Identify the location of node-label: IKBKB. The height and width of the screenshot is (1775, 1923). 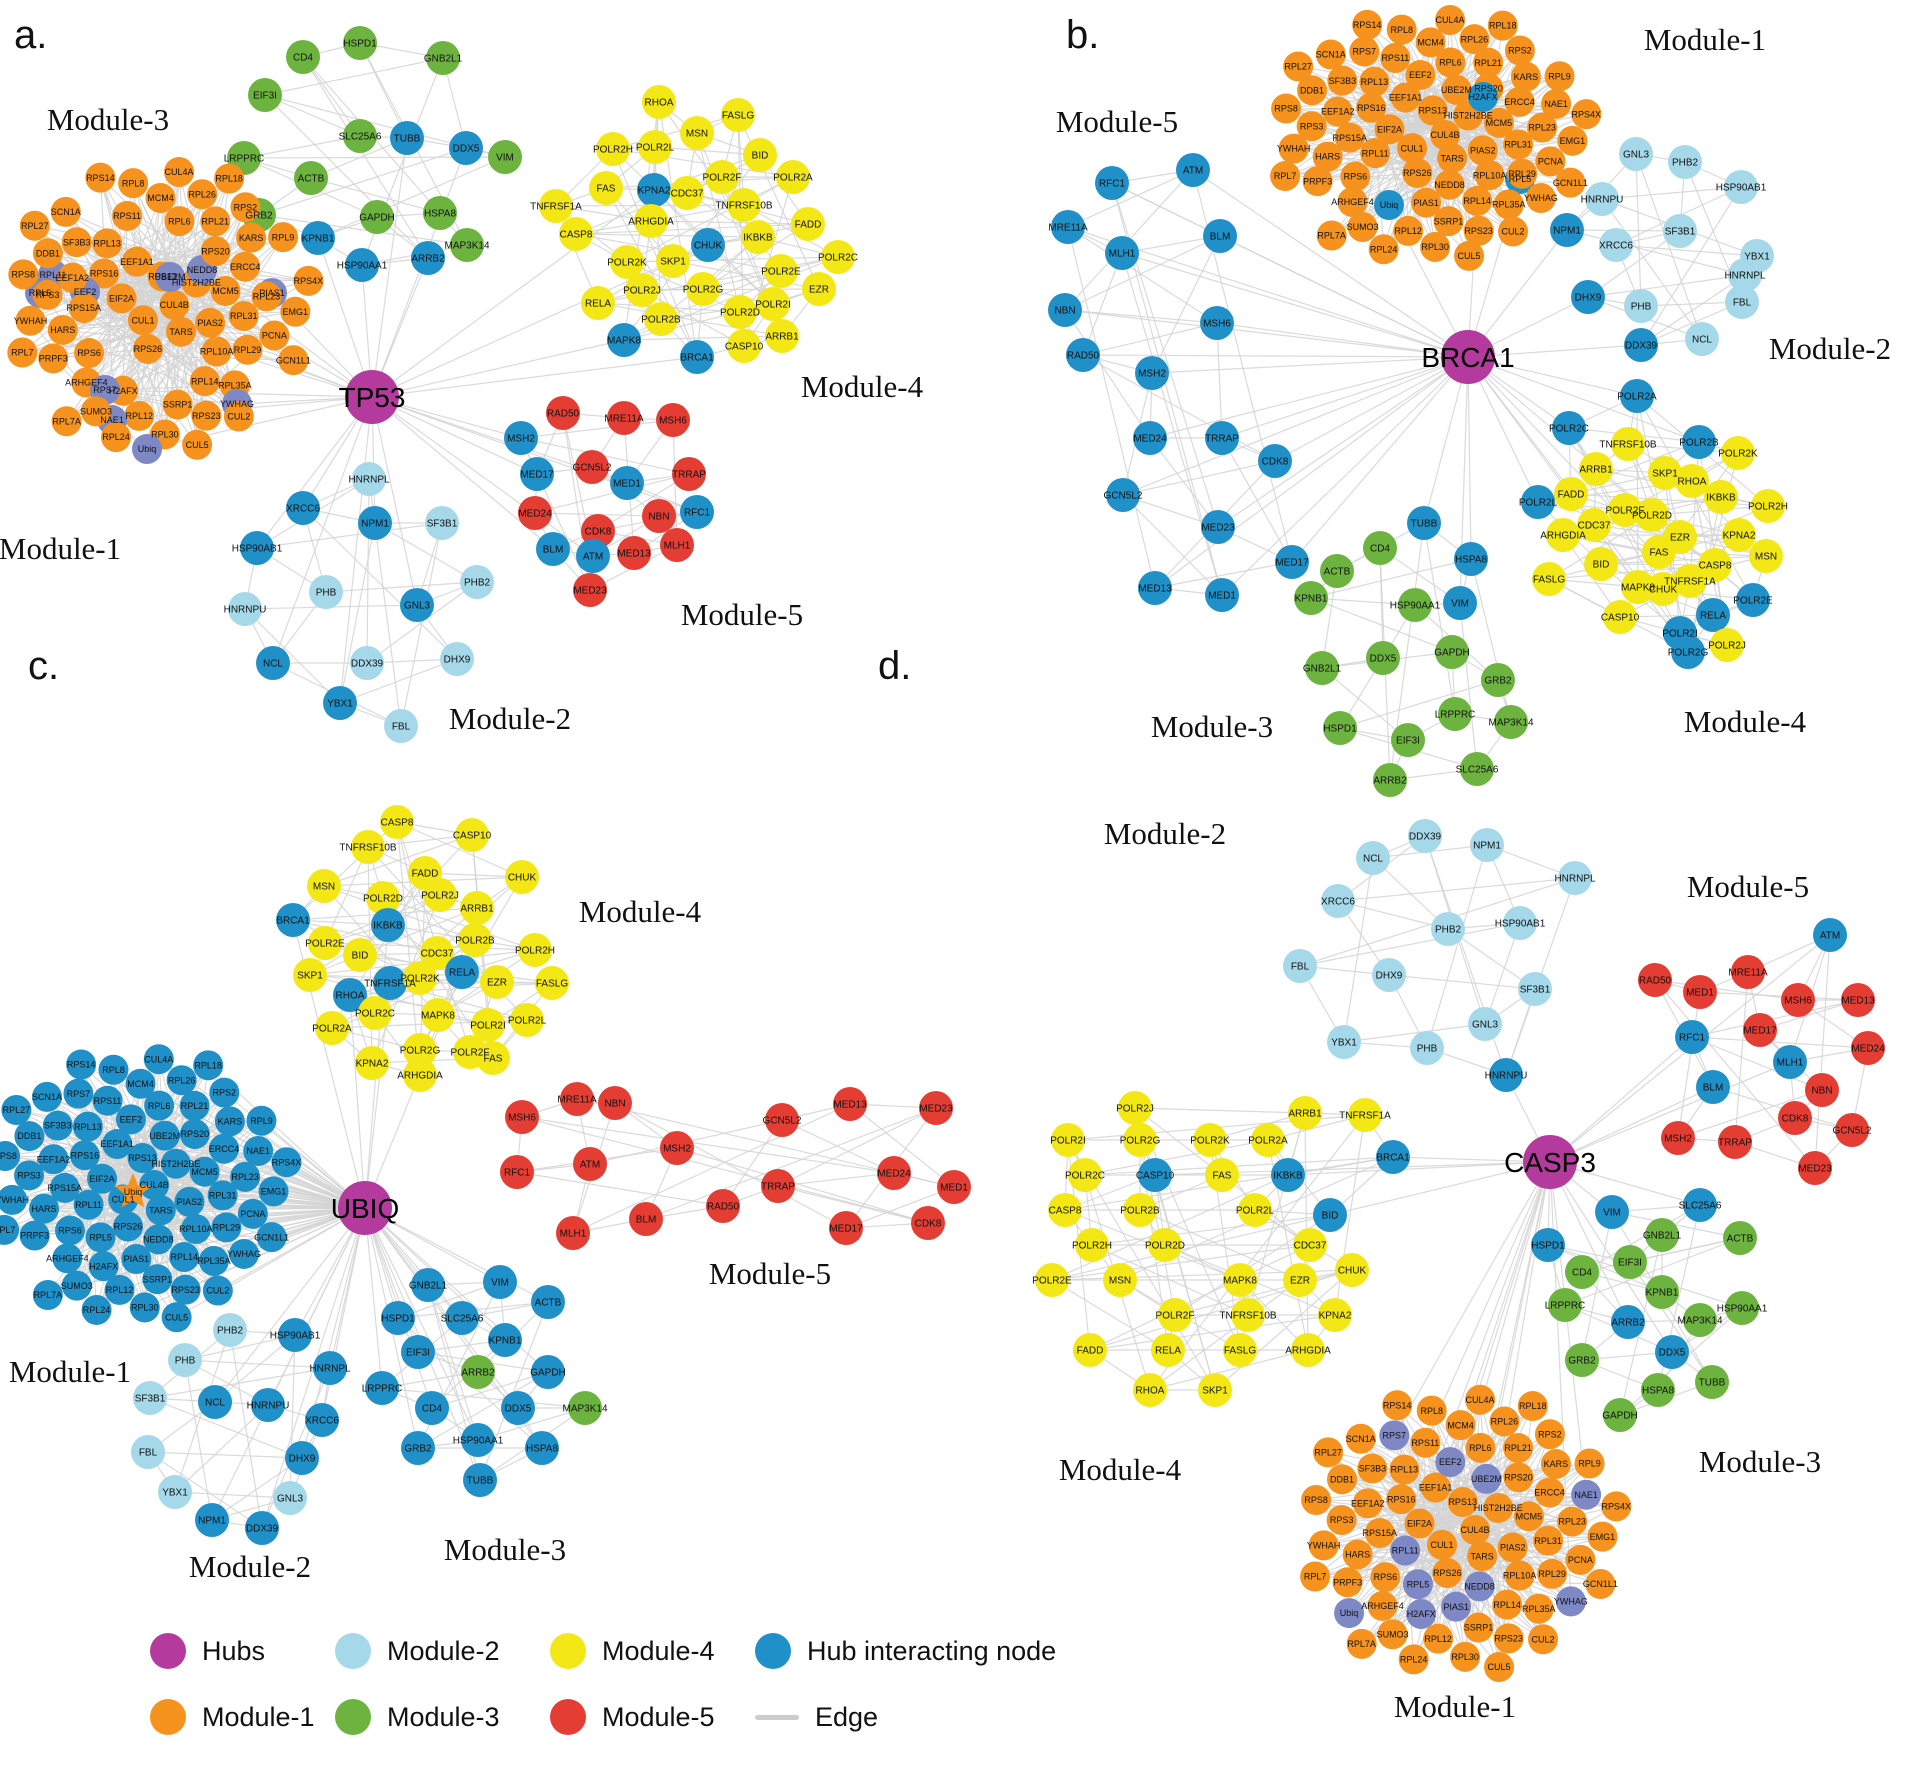
(758, 238).